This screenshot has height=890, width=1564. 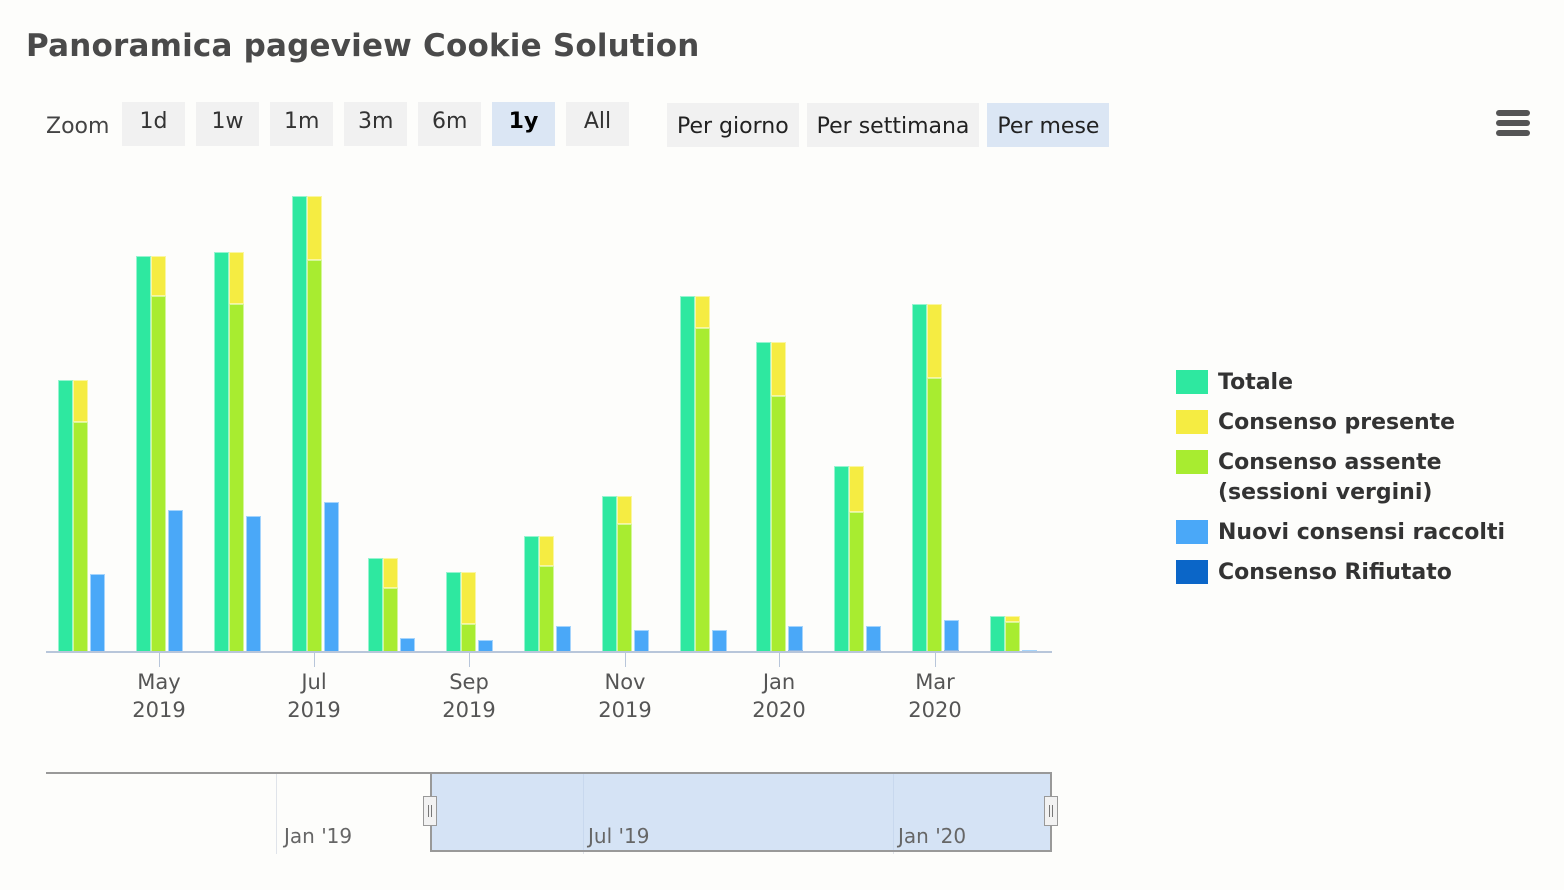 I want to click on period-buttons: Per giorno Per settimana Per mese, so click(x=892, y=125).